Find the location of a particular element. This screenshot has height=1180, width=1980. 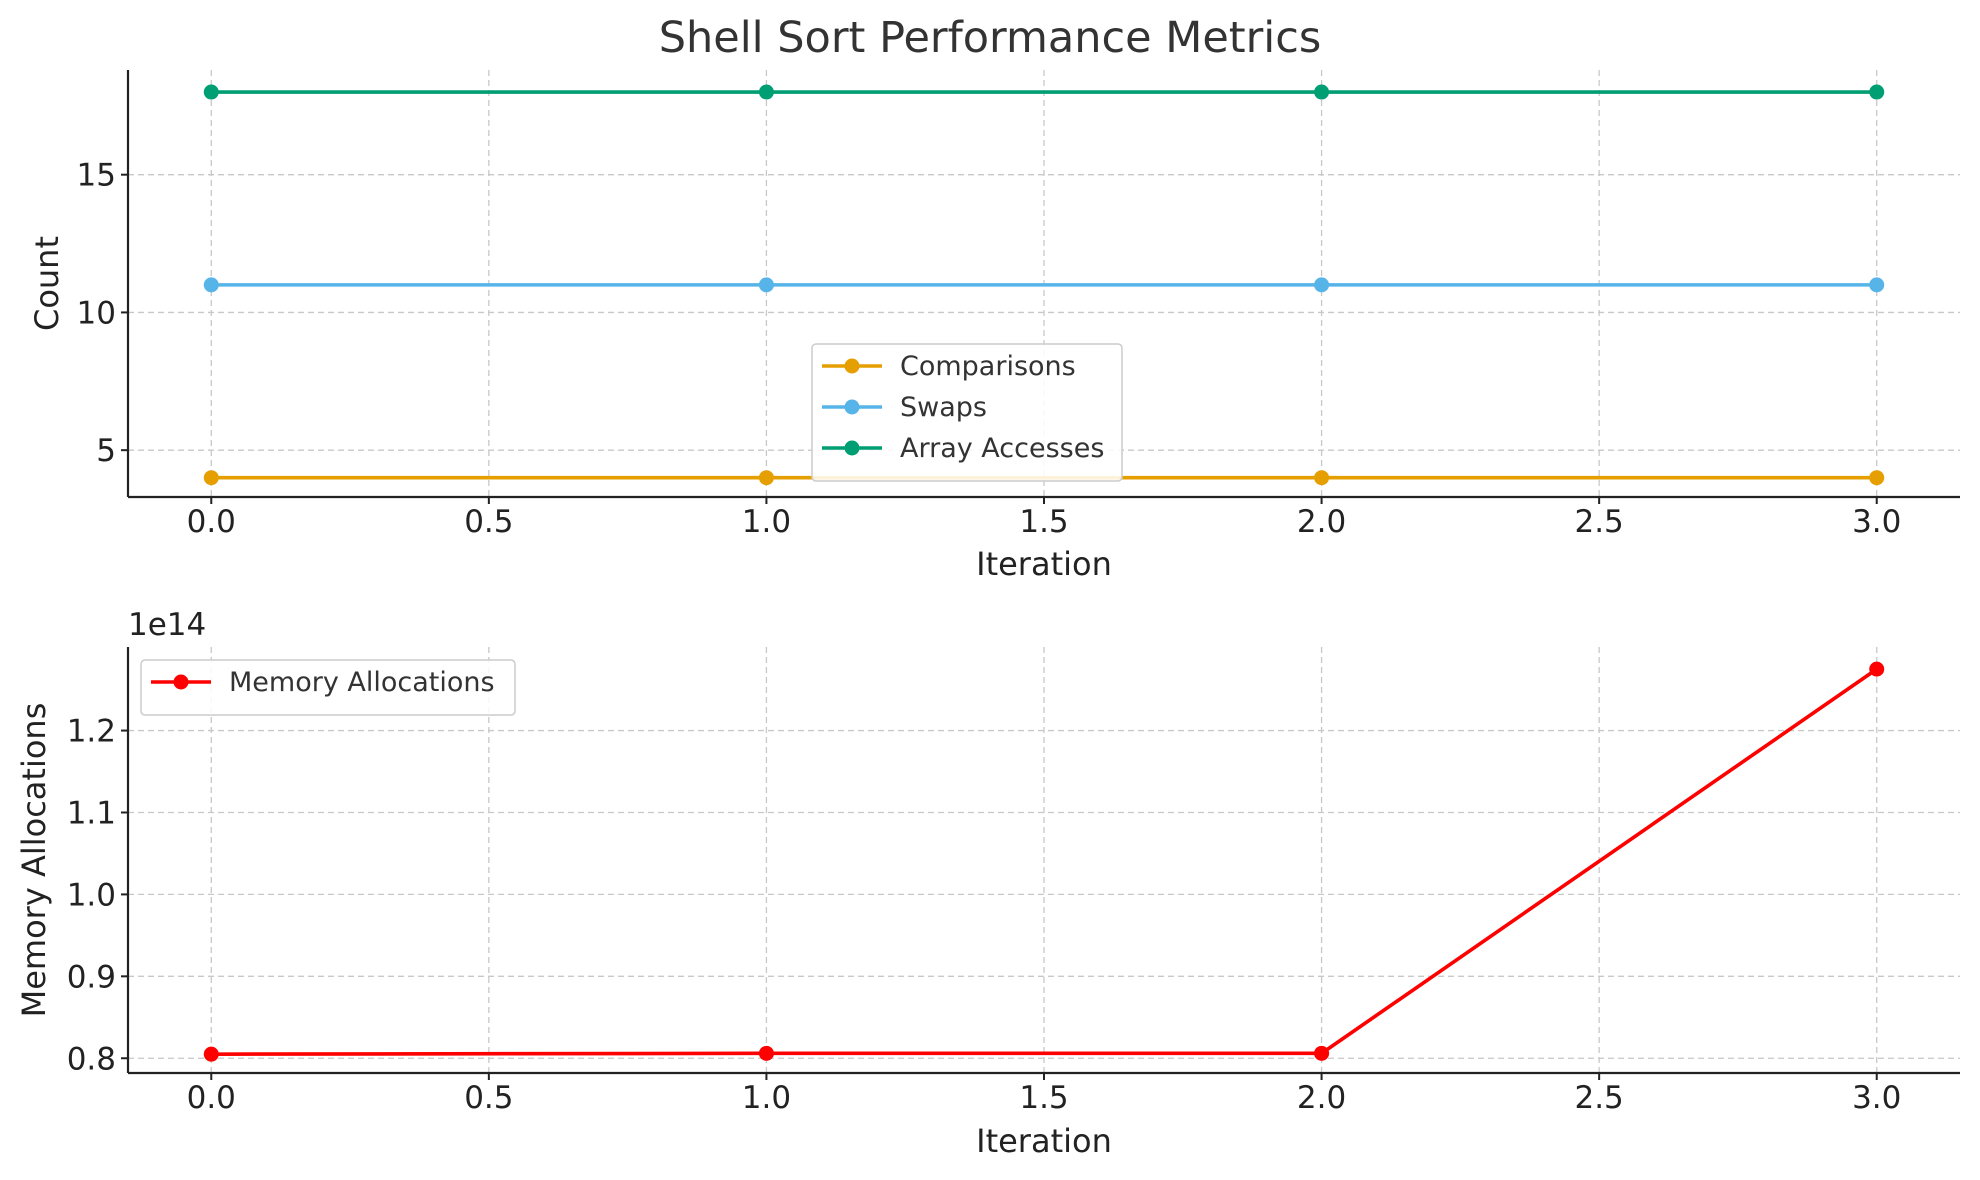

legend-label: Memory Allocations is located at coordinates (362, 682).